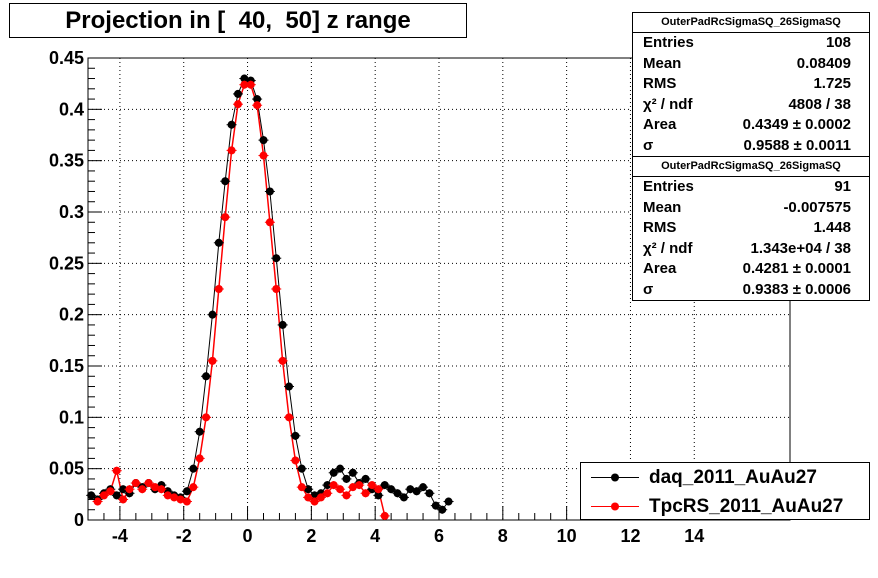  What do you see at coordinates (747, 248) in the screenshot?
I see `stats-row-chi2: χ² / ndf 1.343e+04 / 38` at bounding box center [747, 248].